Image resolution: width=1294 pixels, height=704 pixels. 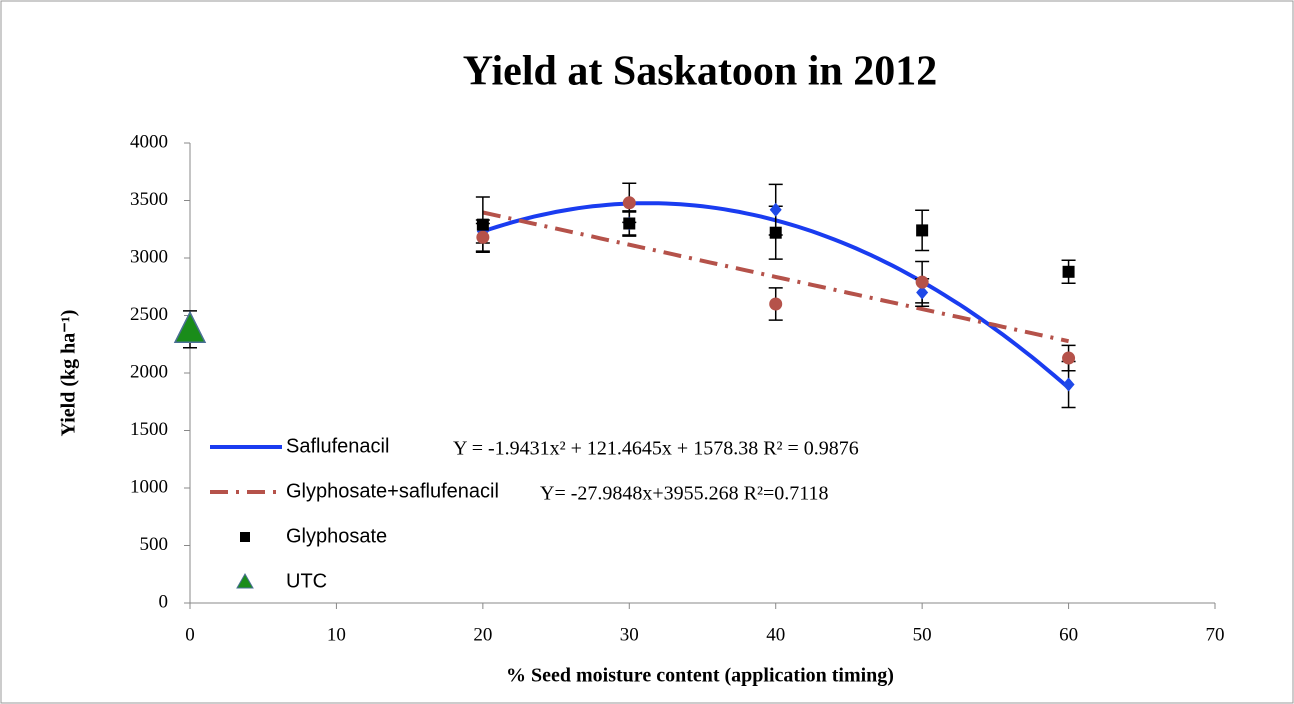 I want to click on triangle-marker, so click(x=190, y=327).